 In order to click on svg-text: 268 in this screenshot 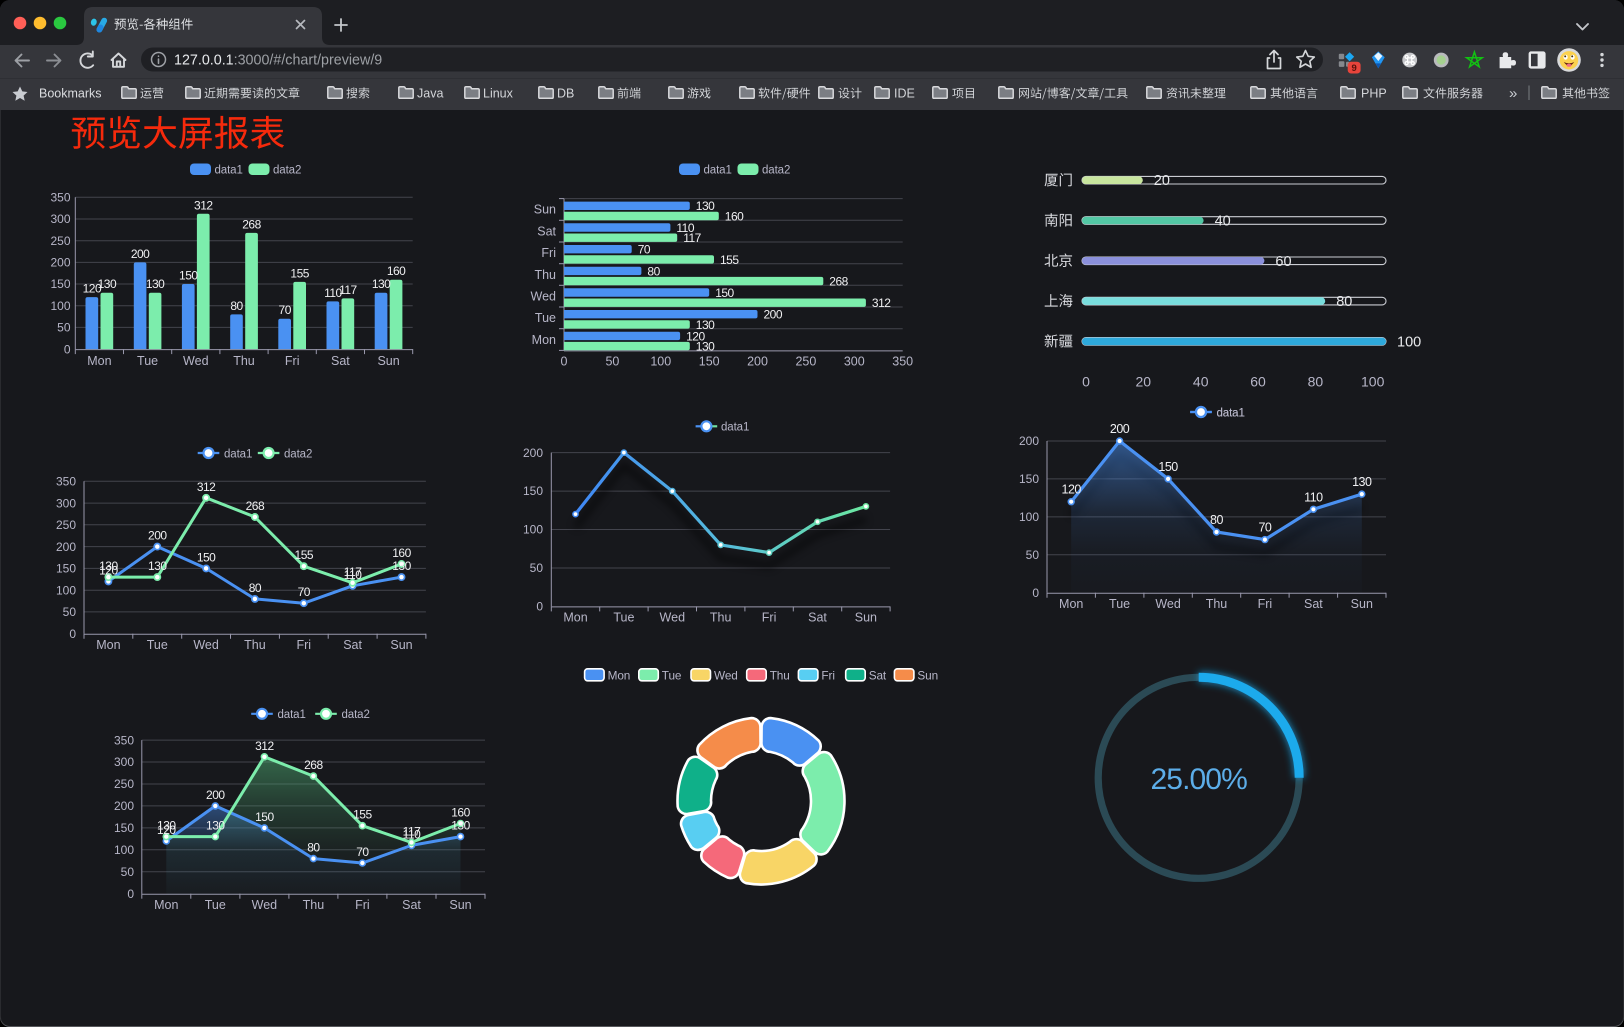, I will do `click(255, 506)`.